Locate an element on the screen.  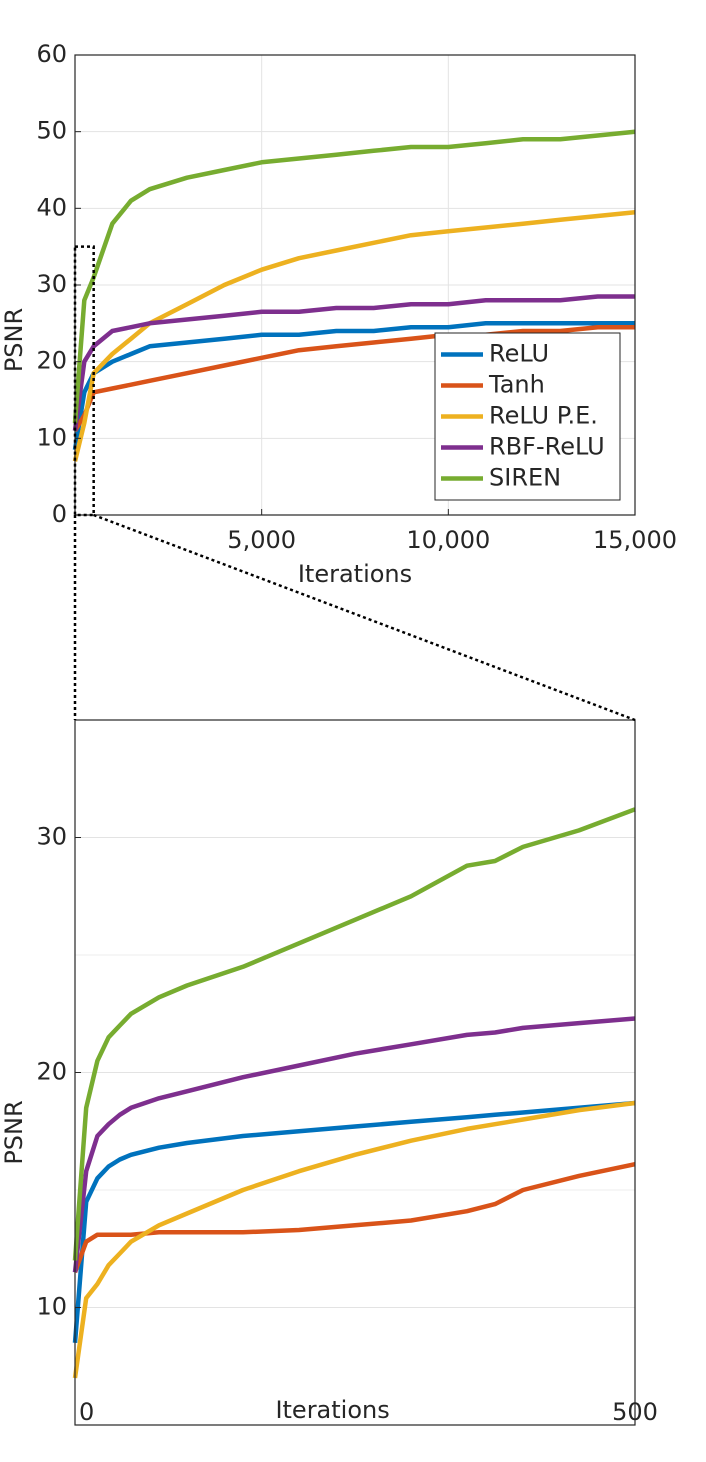
legend-label: ReLU P.E. is located at coordinates (543, 416).